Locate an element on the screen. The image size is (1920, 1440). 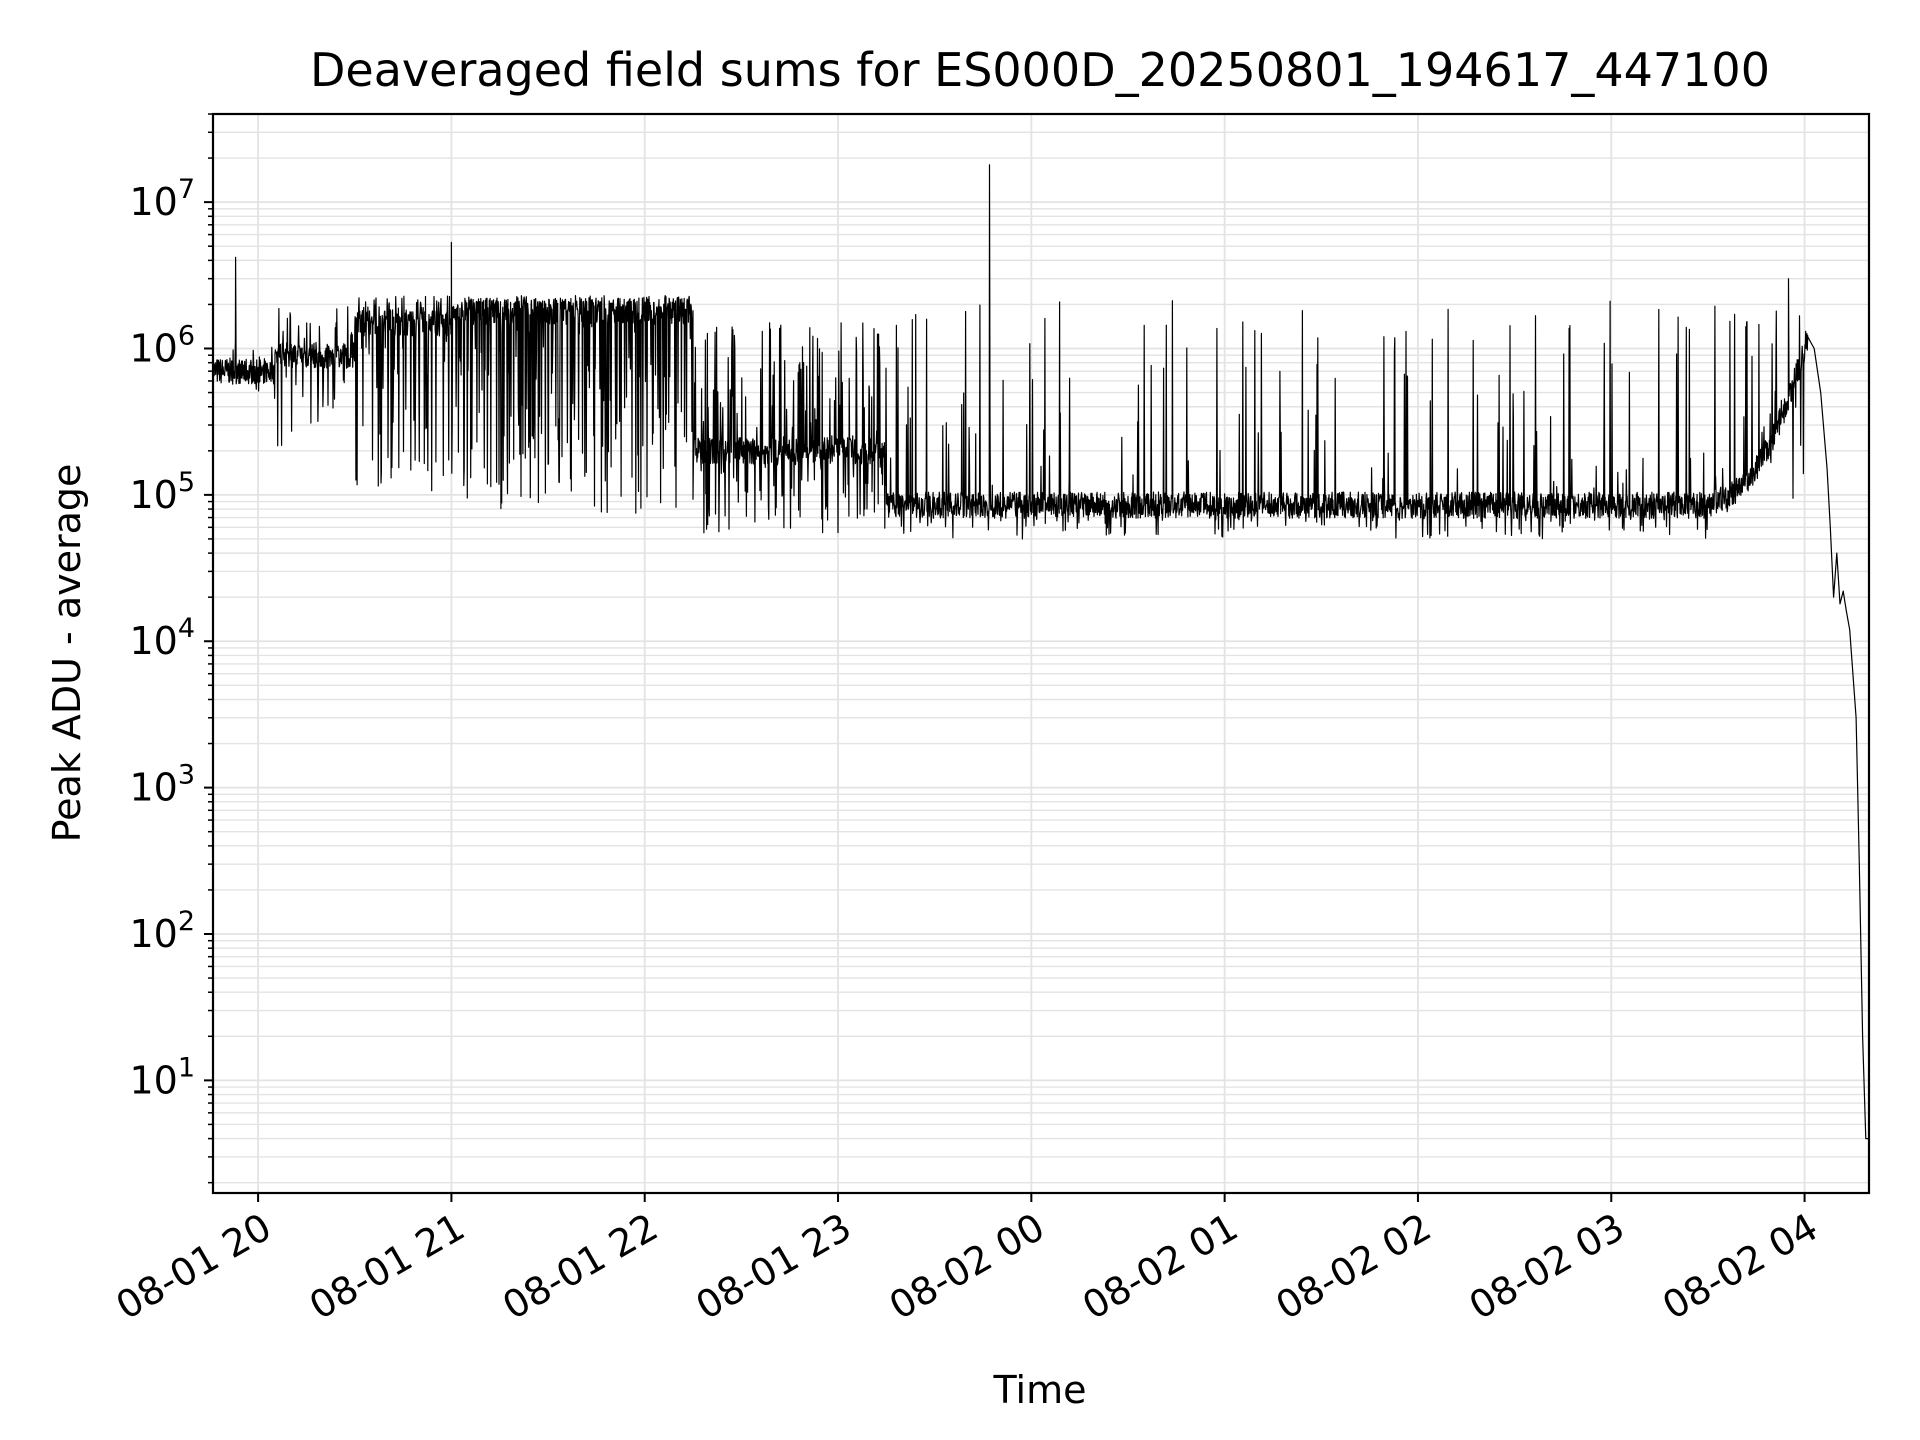
y-tick-label: 106 is located at coordinates (162, 345).